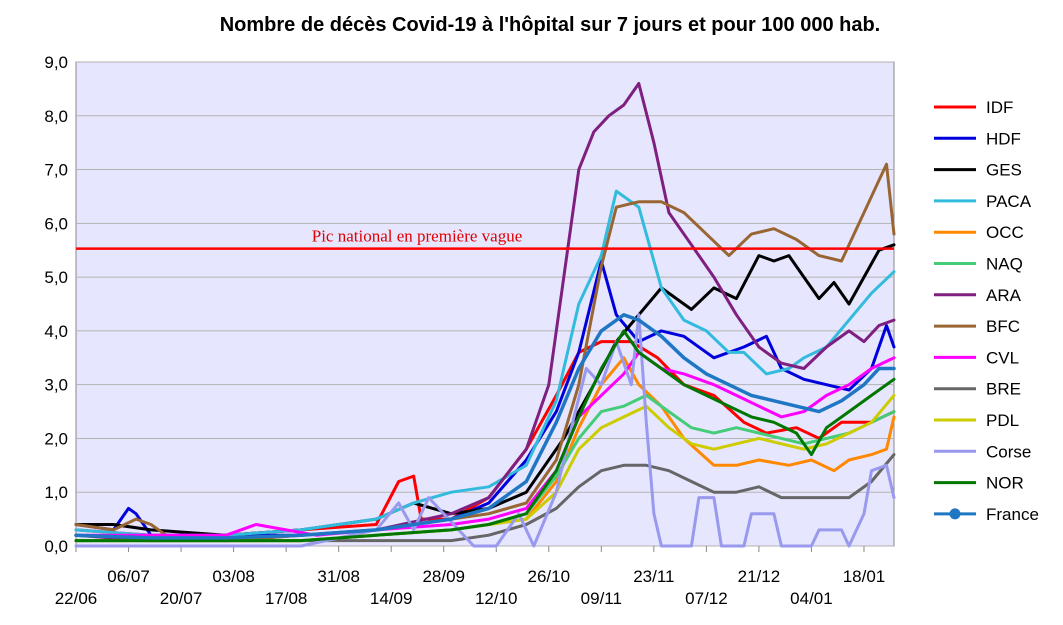 Image resolution: width=1063 pixels, height=625 pixels. What do you see at coordinates (1009, 201) in the screenshot?
I see `legend-label: PACA` at bounding box center [1009, 201].